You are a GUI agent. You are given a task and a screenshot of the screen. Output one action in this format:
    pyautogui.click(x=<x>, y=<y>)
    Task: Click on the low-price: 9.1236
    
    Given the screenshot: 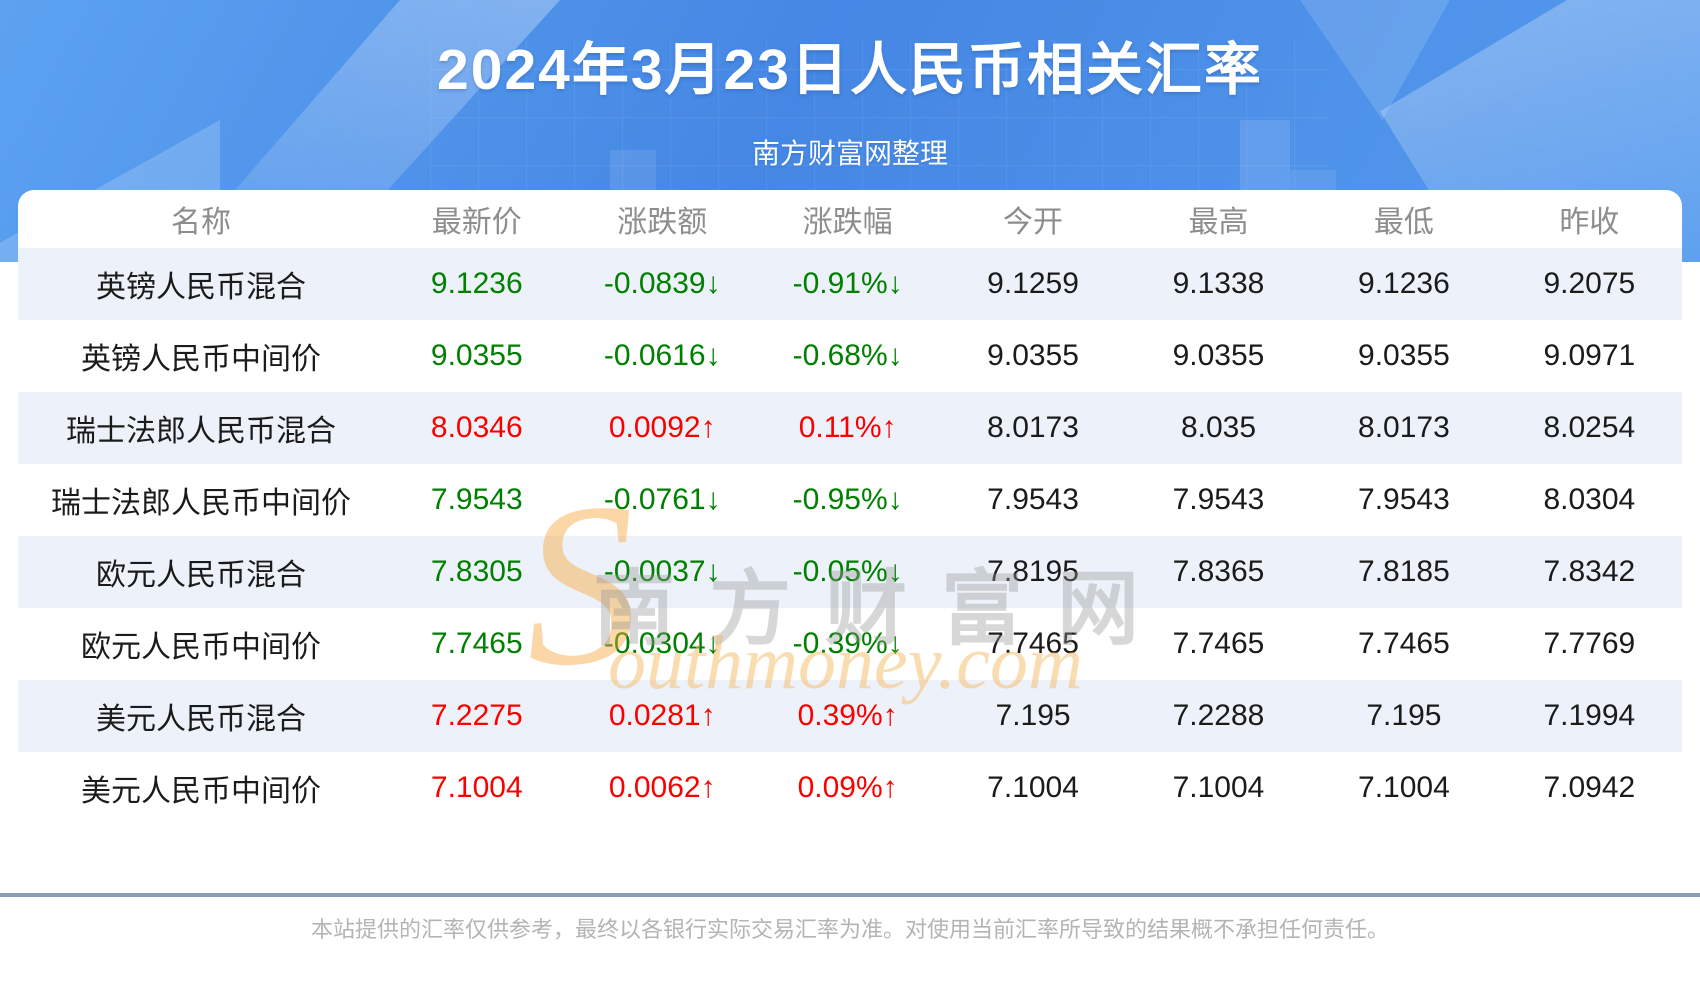 What is the action you would take?
    pyautogui.click(x=1404, y=283)
    